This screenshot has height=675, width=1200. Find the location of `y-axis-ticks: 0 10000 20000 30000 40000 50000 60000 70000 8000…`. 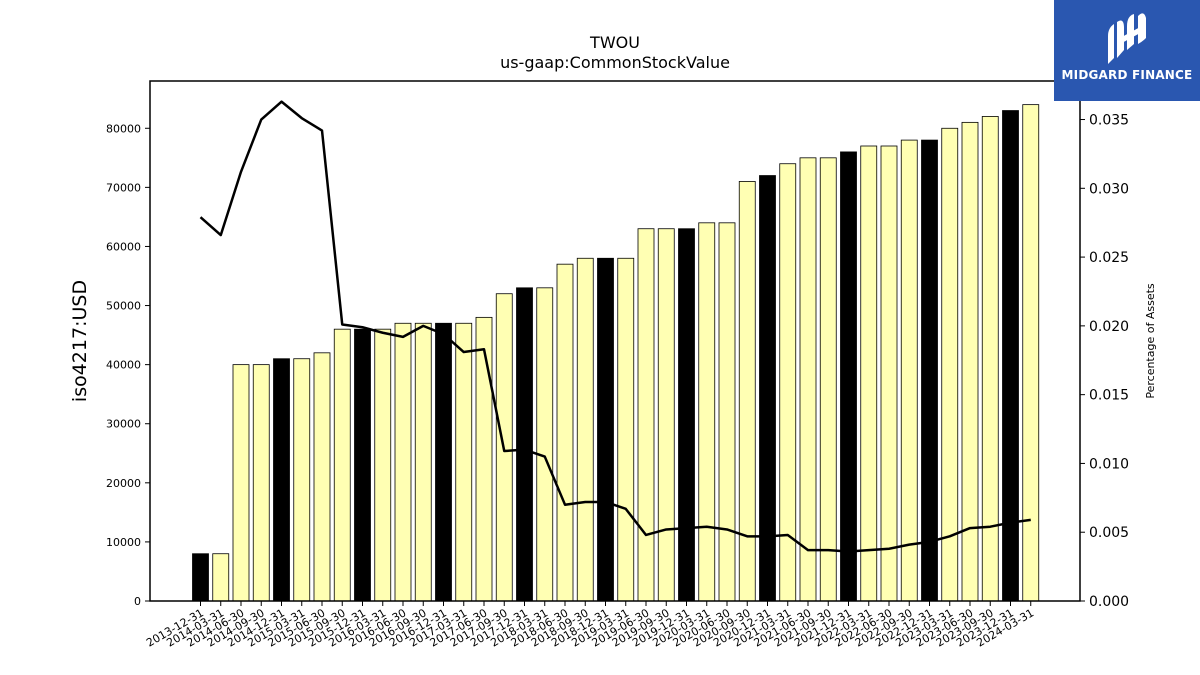

y-axis-ticks: 0 10000 20000 30000 40000 50000 60000 70000 8000… is located at coordinates (128, 365).